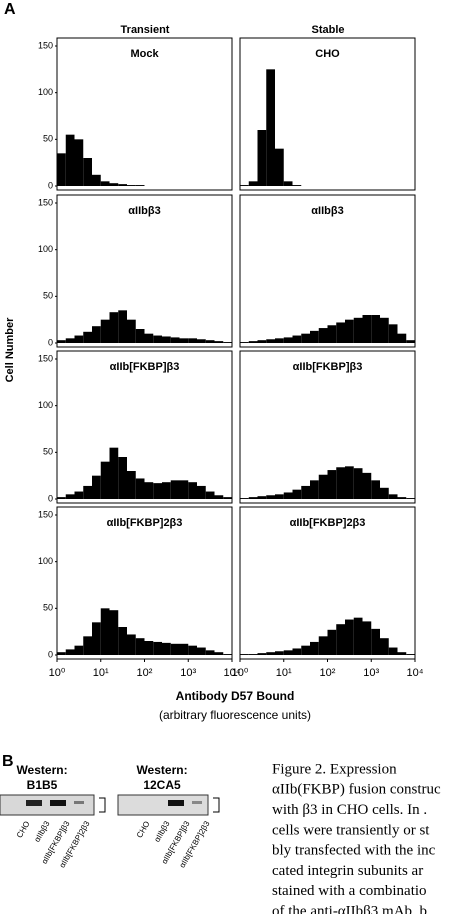 This screenshot has height=914, width=474. Describe the element at coordinates (328, 523) in the screenshot. I see `panel-title: αIIb[FKBP]2β3` at that location.